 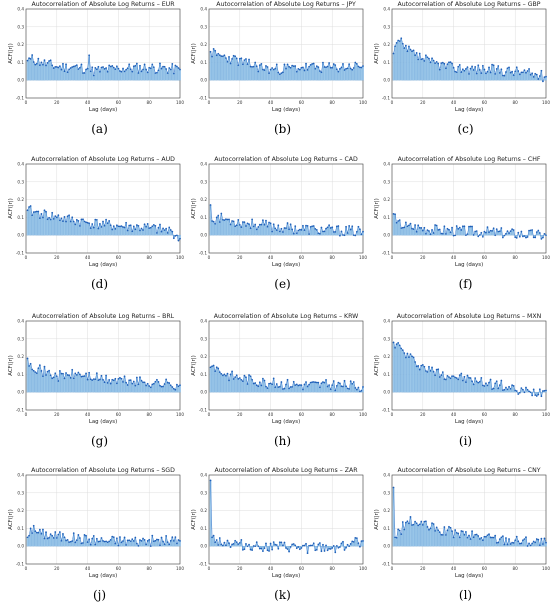 What do you see at coordinates (392, 102) in the screenshot?
I see `x-tick-label: 0` at bounding box center [392, 102].